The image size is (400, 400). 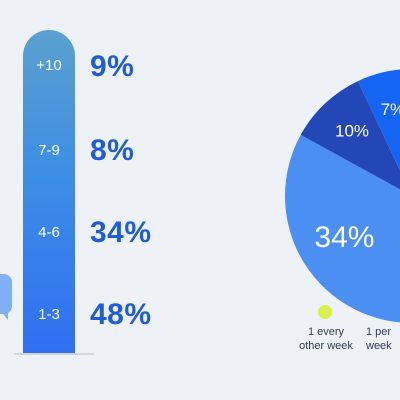 I want to click on value-label-10plus: 9%, so click(x=112, y=66).